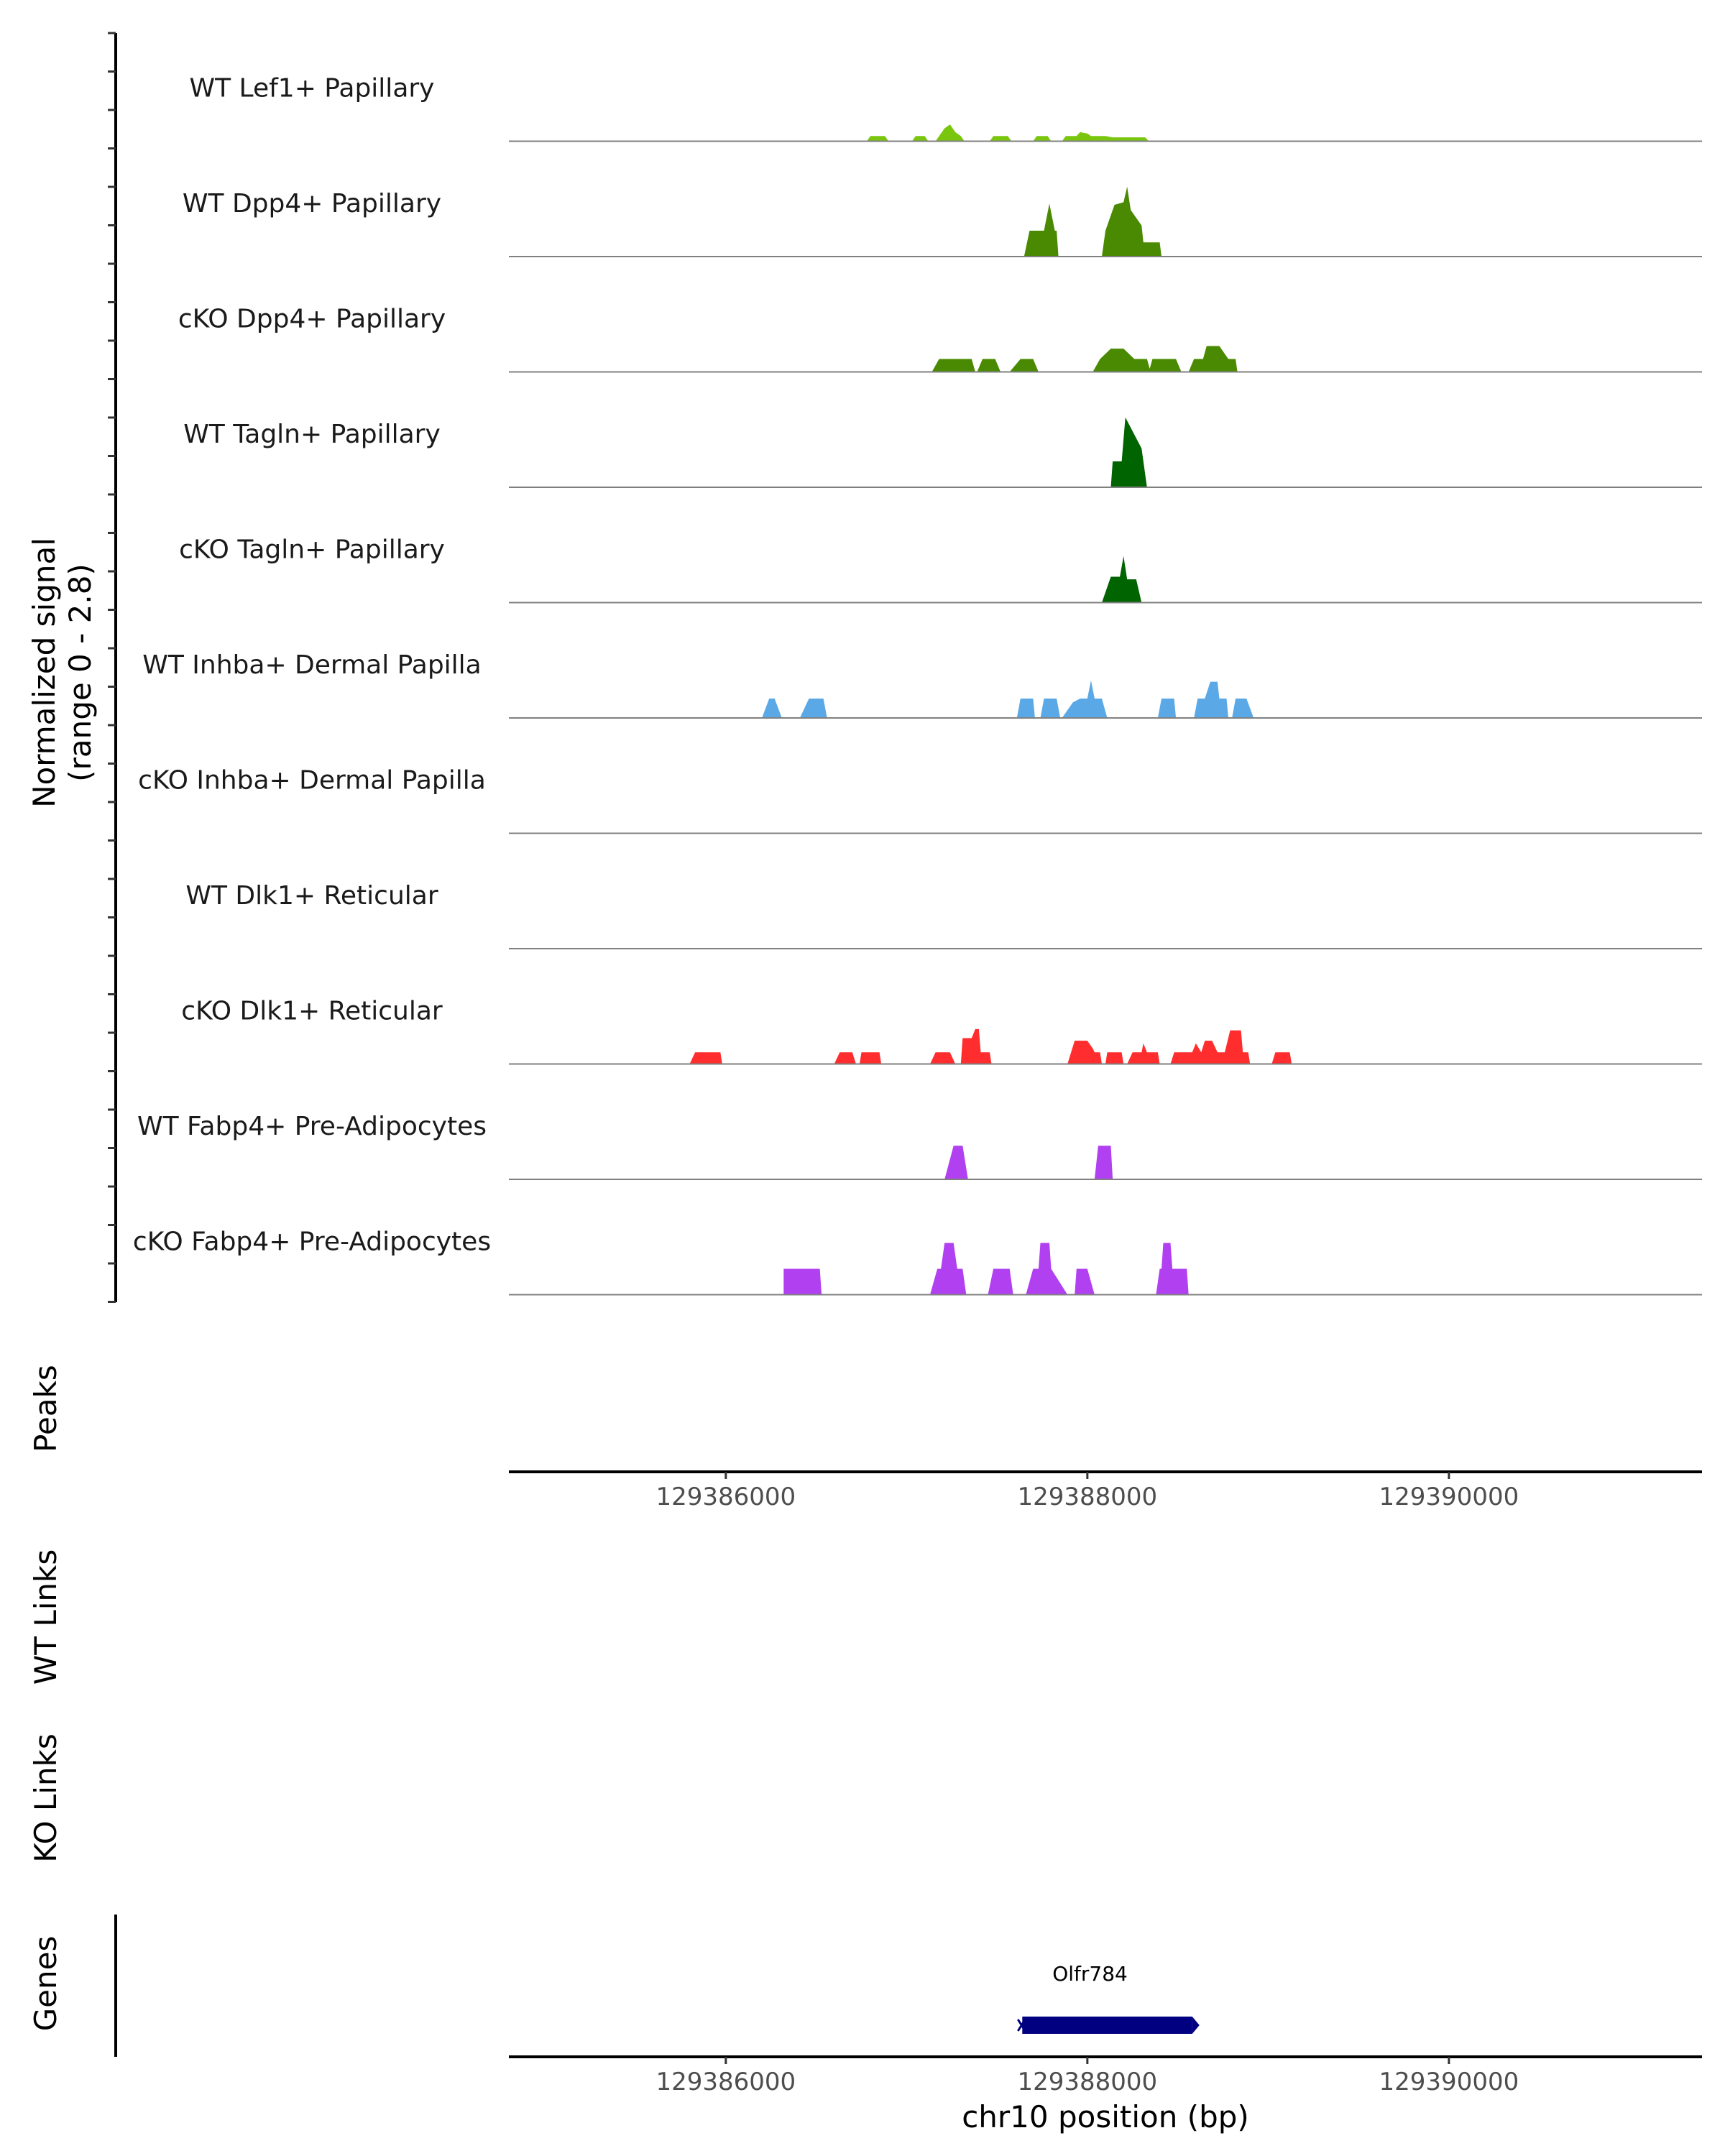 This screenshot has height=2156, width=1725. I want to click on signal-area-wt-fabp4-pre-adipocytes, so click(1028, 1162).